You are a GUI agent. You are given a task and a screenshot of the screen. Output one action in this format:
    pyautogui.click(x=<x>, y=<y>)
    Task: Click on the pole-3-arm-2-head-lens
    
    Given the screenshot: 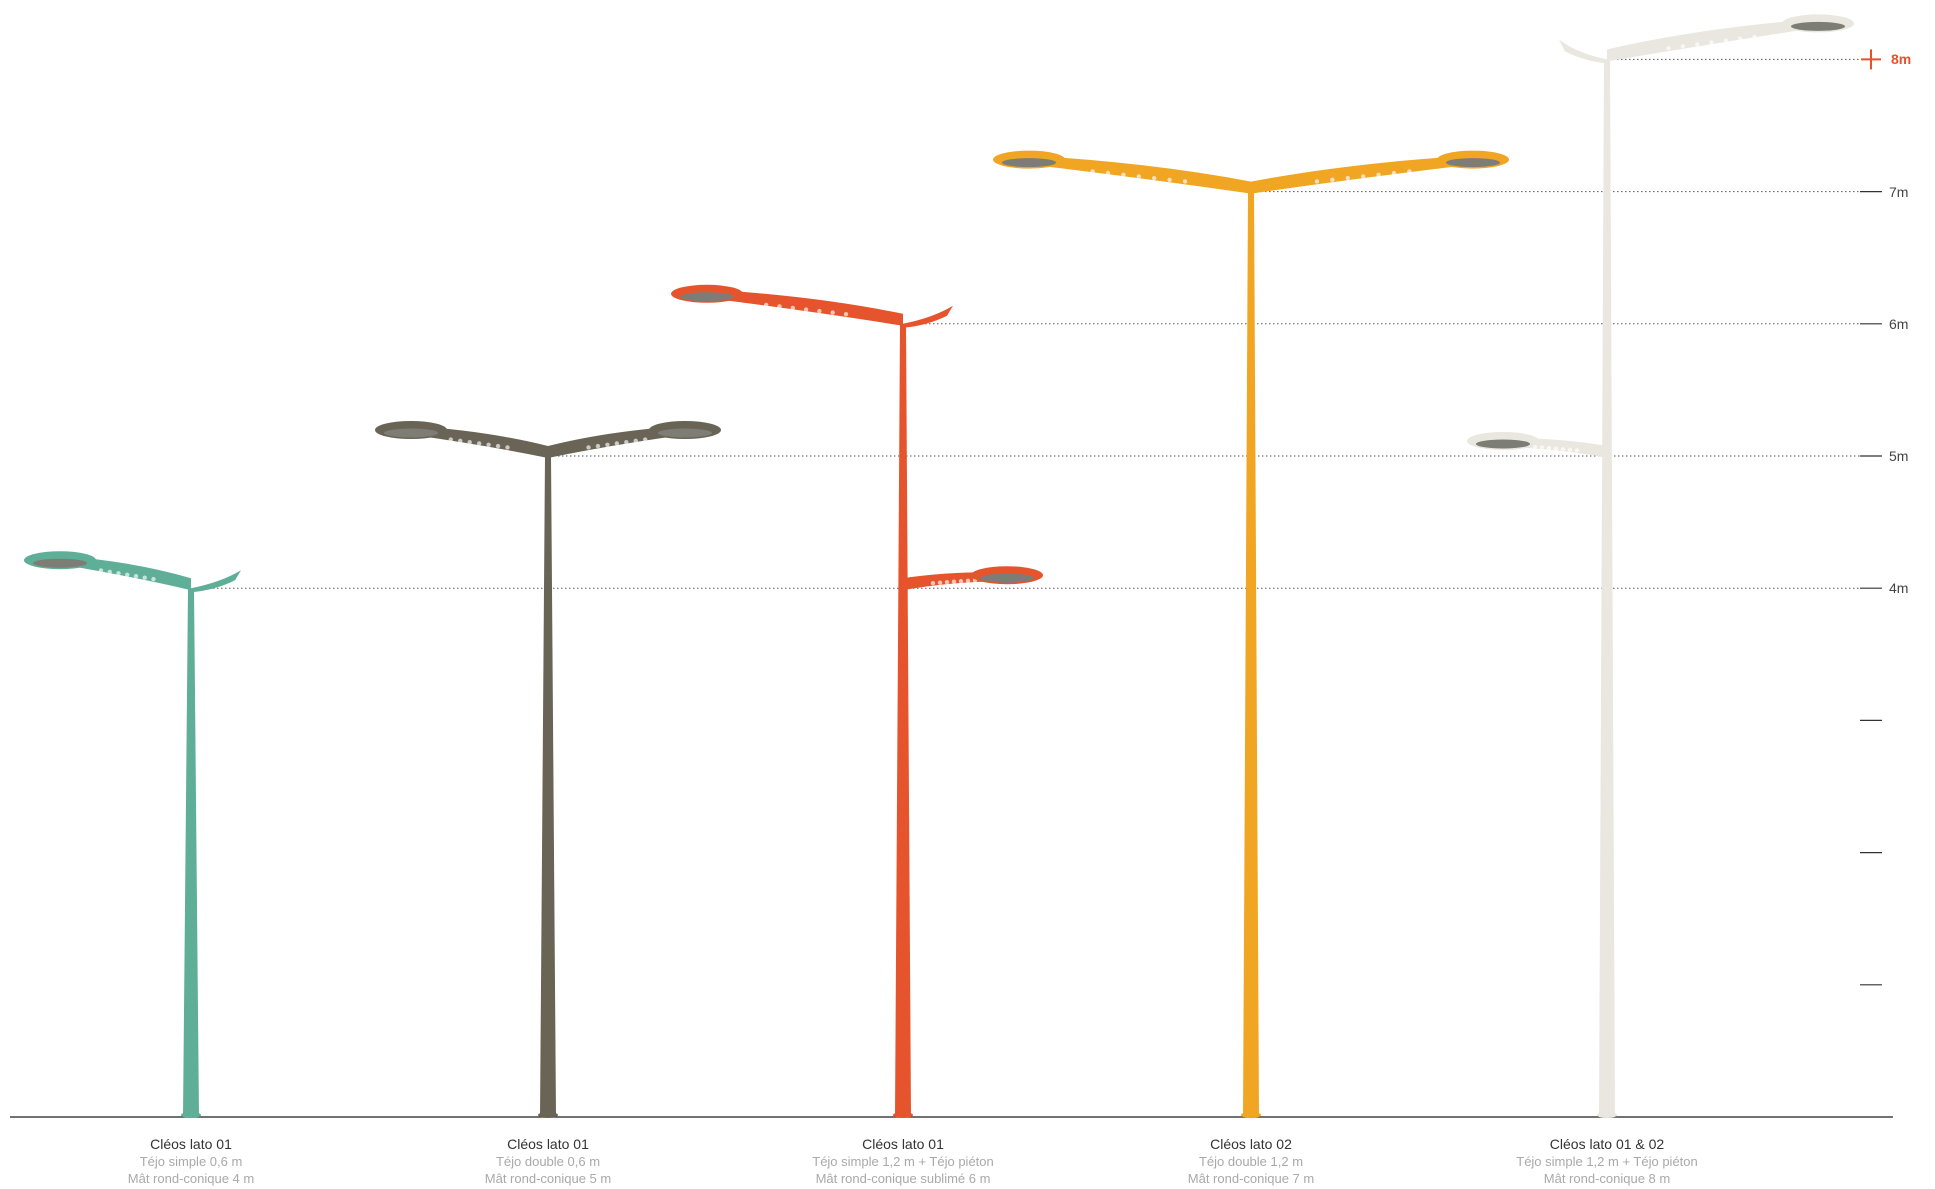 What is the action you would take?
    pyautogui.click(x=1007, y=578)
    